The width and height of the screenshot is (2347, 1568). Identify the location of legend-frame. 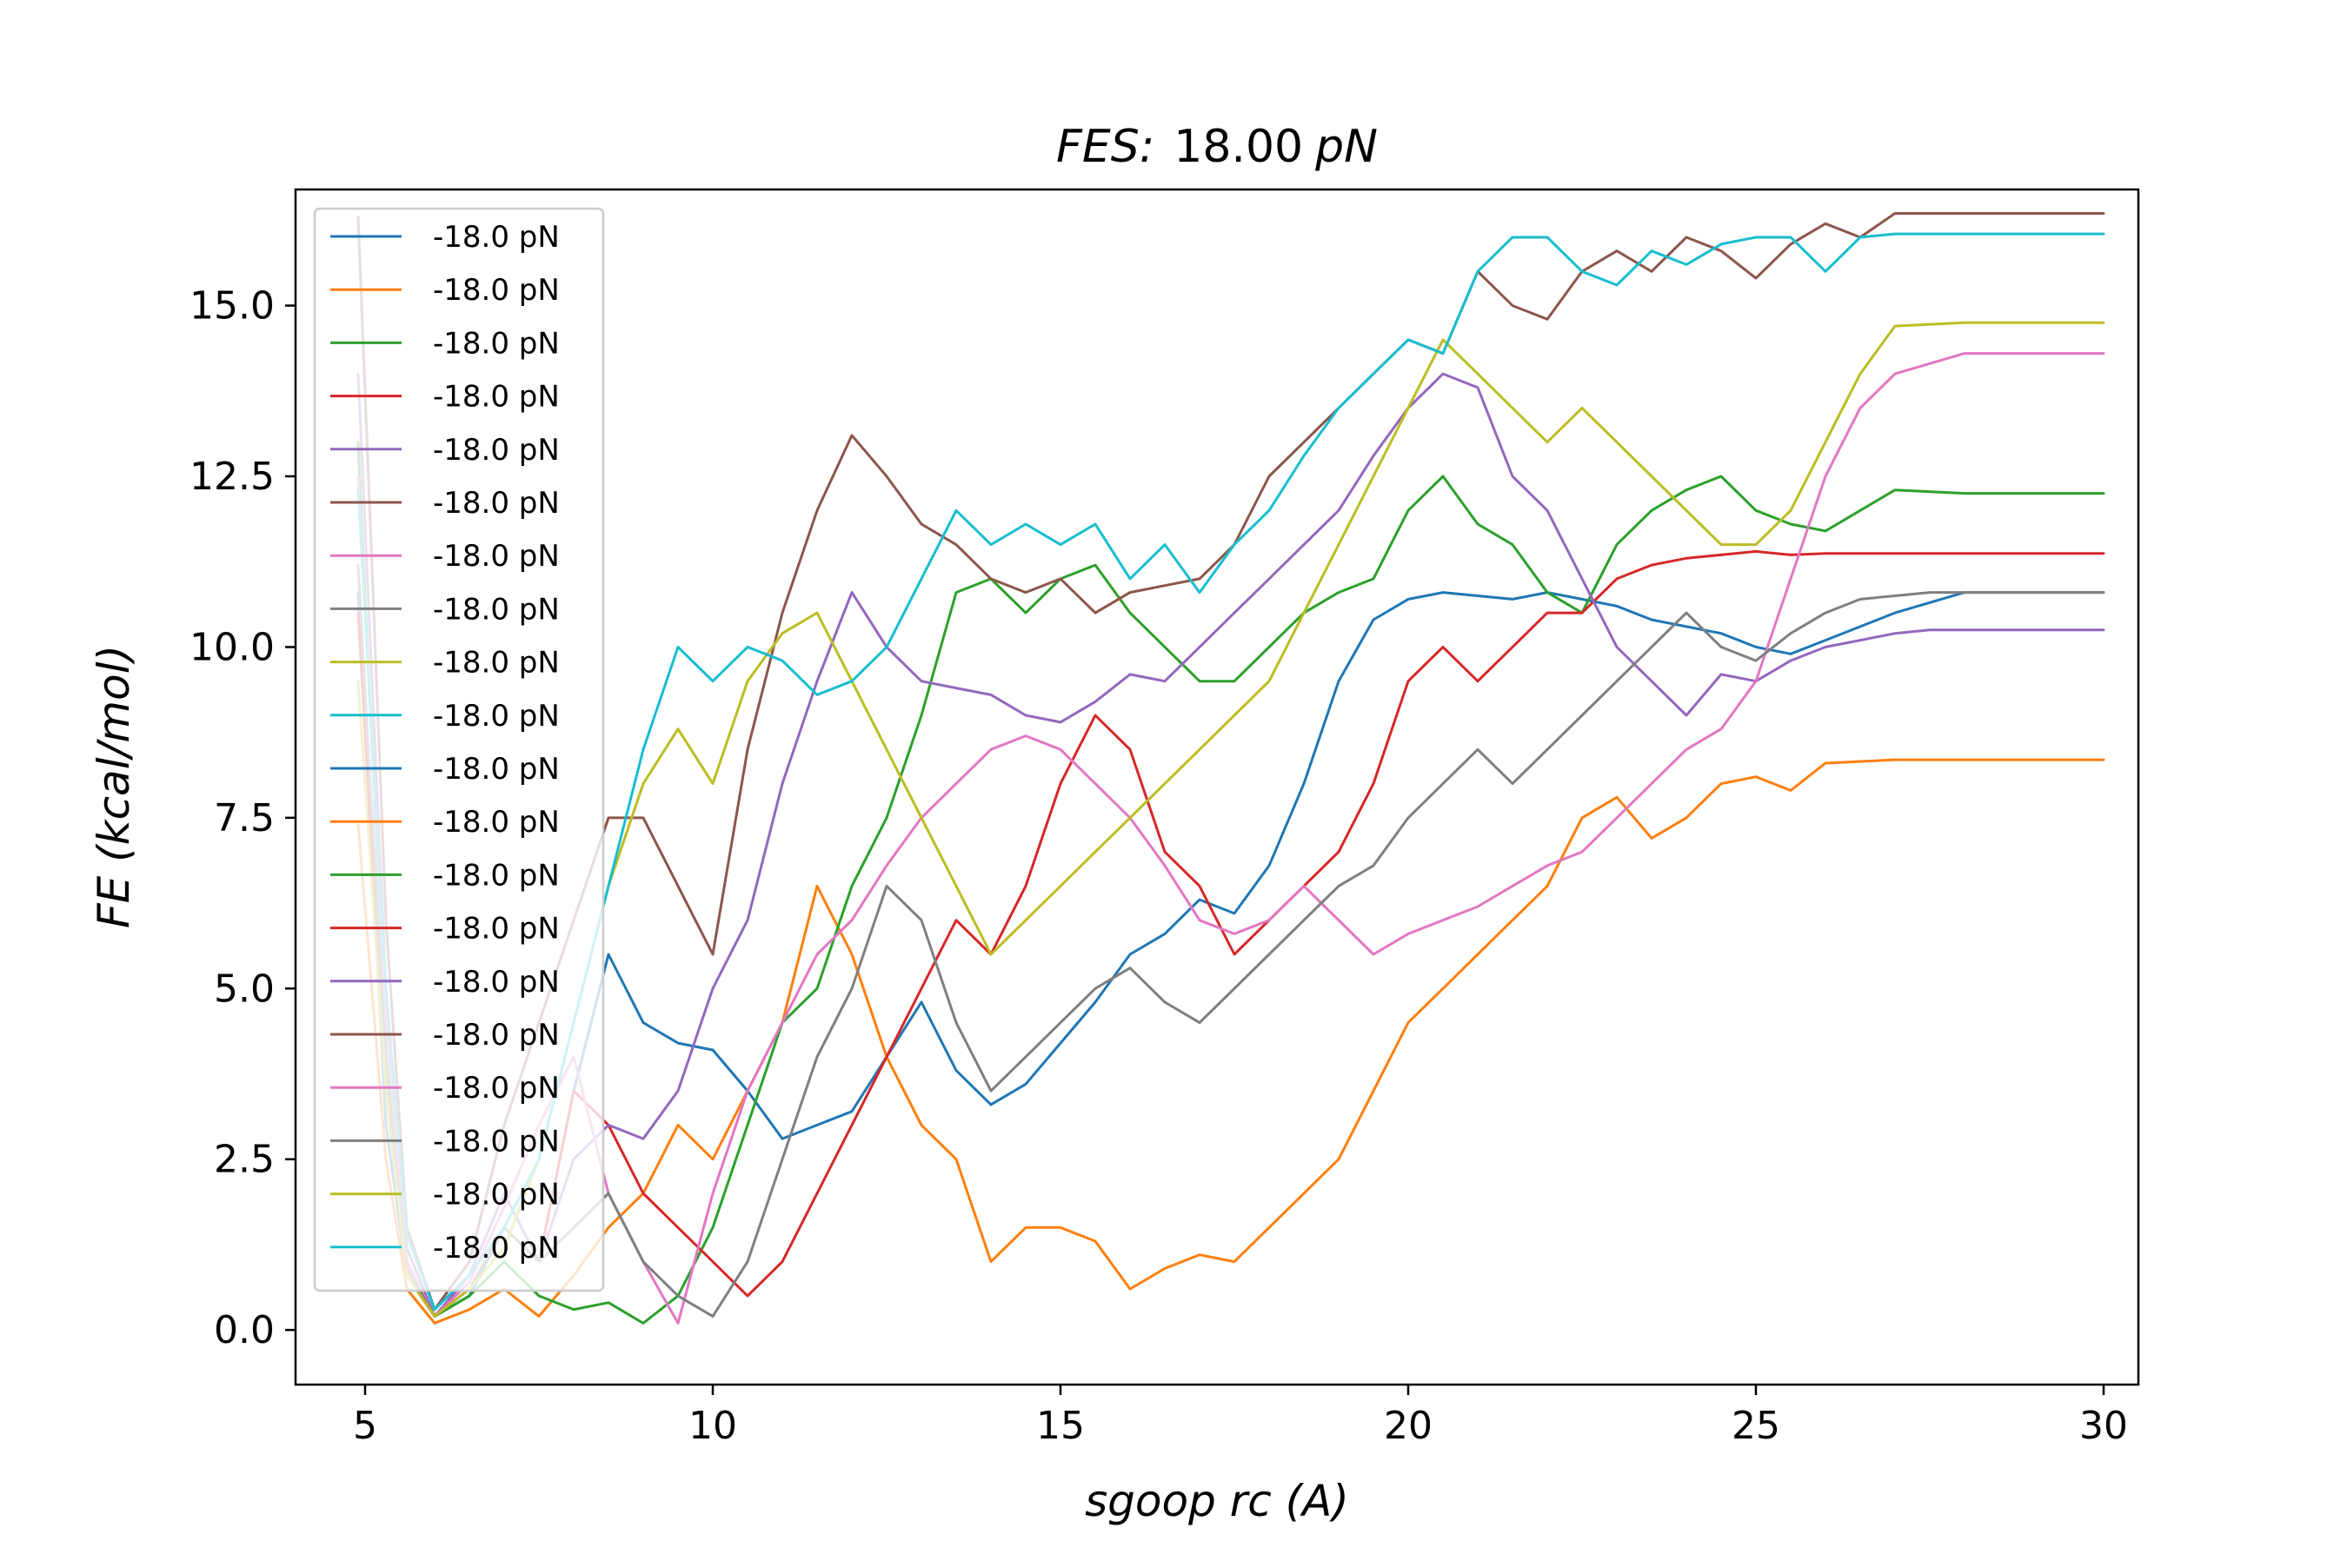
(459, 749).